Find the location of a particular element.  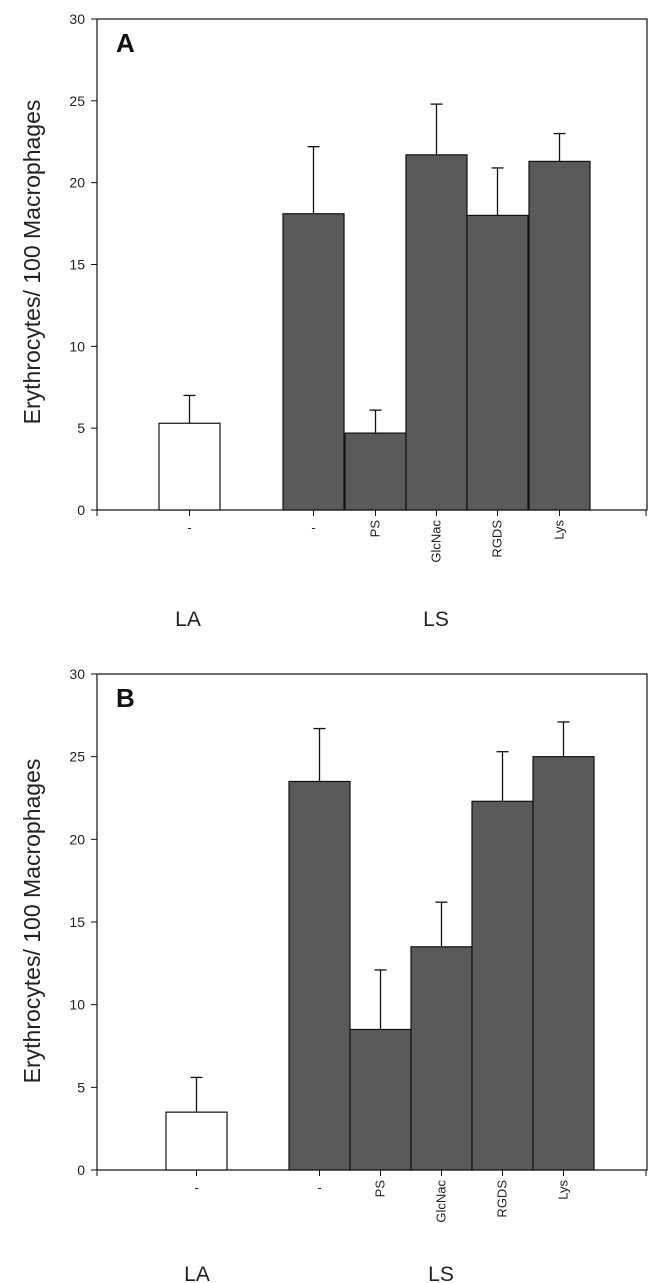

panel-0-x-tick-label-1: - is located at coordinates (313, 527).